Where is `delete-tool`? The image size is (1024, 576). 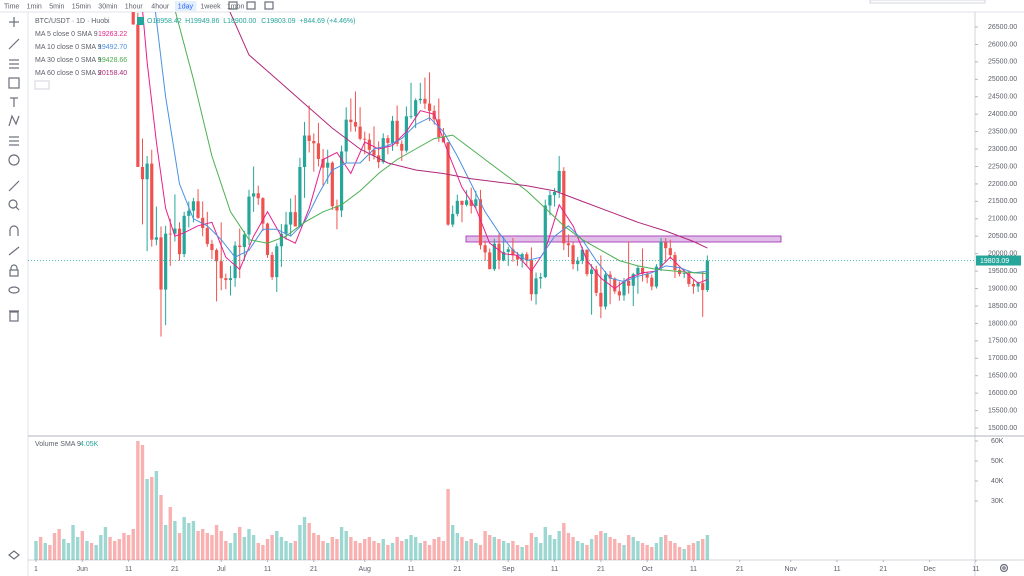 delete-tool is located at coordinates (14, 316).